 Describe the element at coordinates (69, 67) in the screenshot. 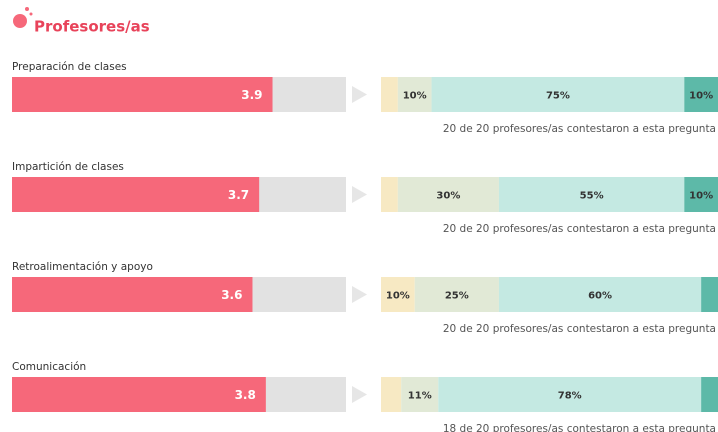

I see `item-label: Preparación de clases` at that location.